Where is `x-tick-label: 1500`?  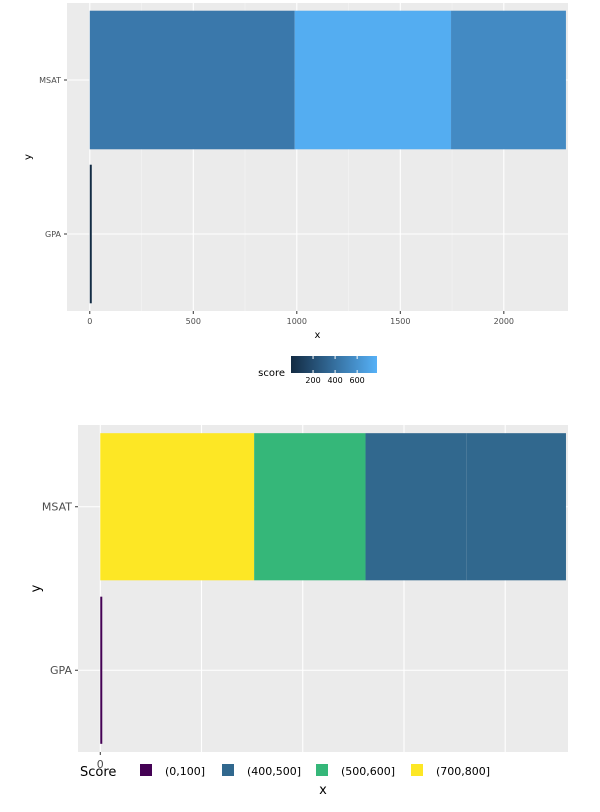
x-tick-label: 1500 is located at coordinates (400, 321).